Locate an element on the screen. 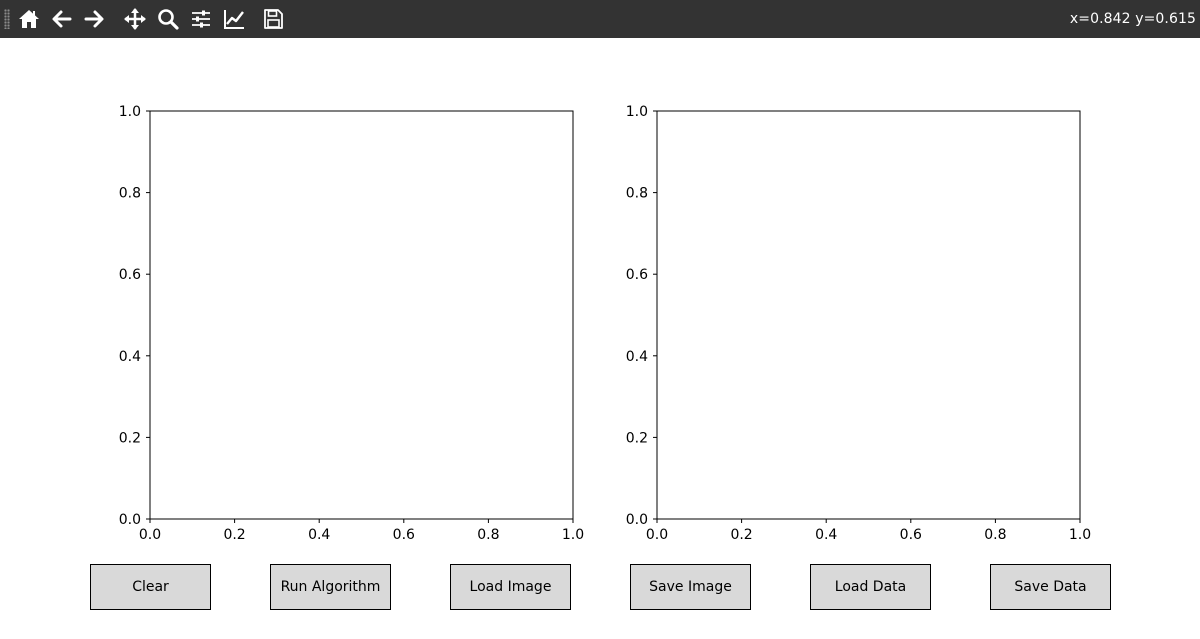 Image resolution: width=1200 pixels, height=639 pixels. forward-button is located at coordinates (94, 19).